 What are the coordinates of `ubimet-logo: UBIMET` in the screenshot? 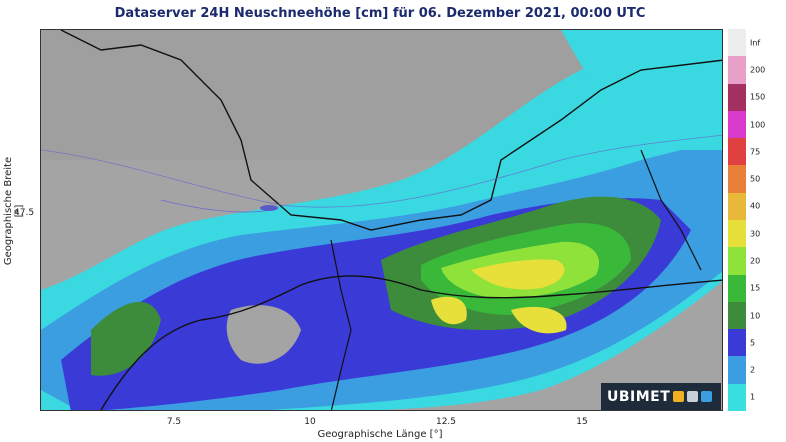 It's located at (661, 396).